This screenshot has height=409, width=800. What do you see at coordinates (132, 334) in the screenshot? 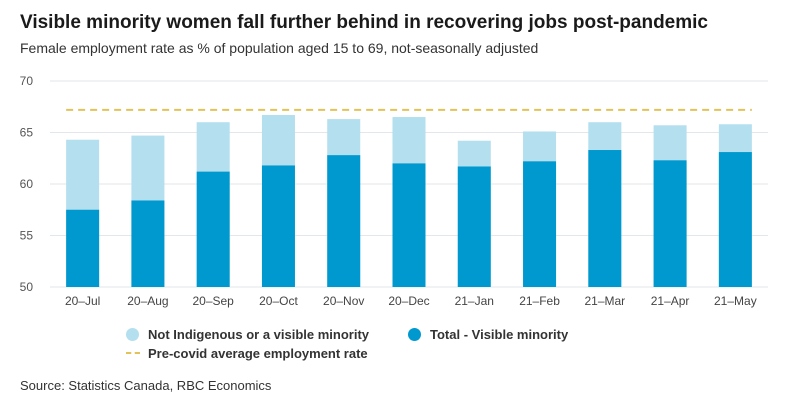
I see `legend-swatch-not-indigenous` at bounding box center [132, 334].